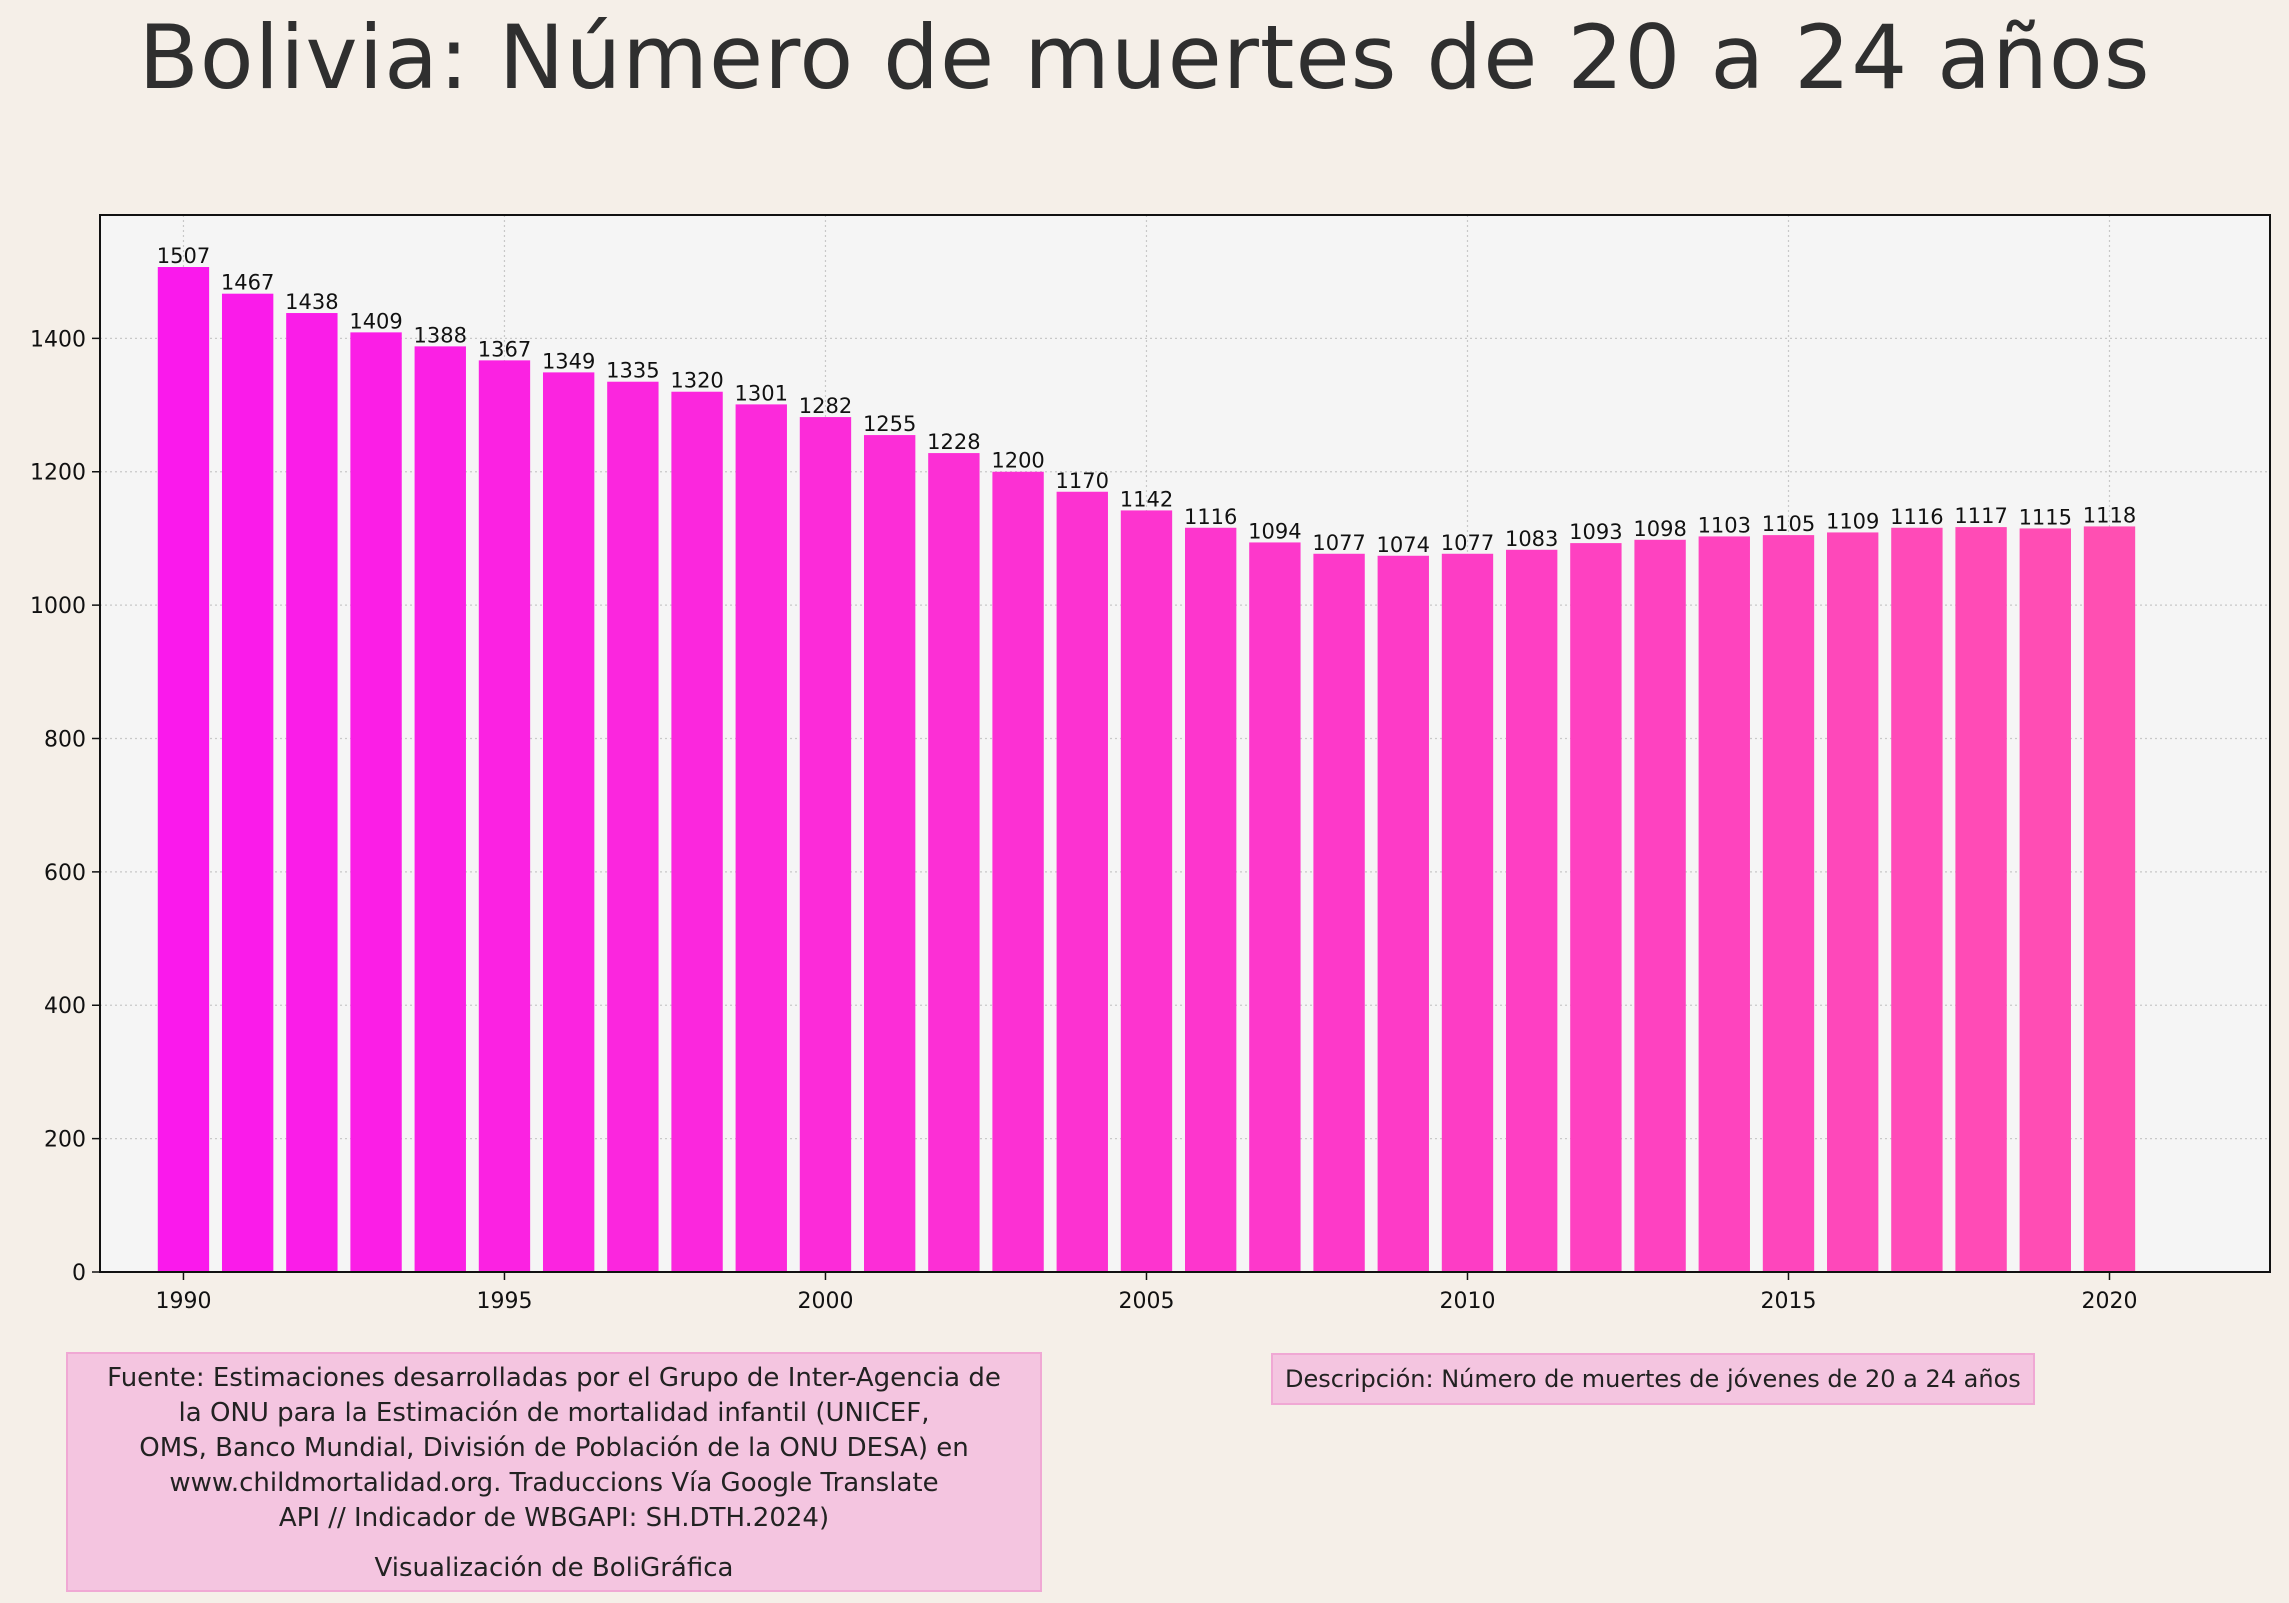  I want to click on x-tick-label: 1995, so click(504, 1301).